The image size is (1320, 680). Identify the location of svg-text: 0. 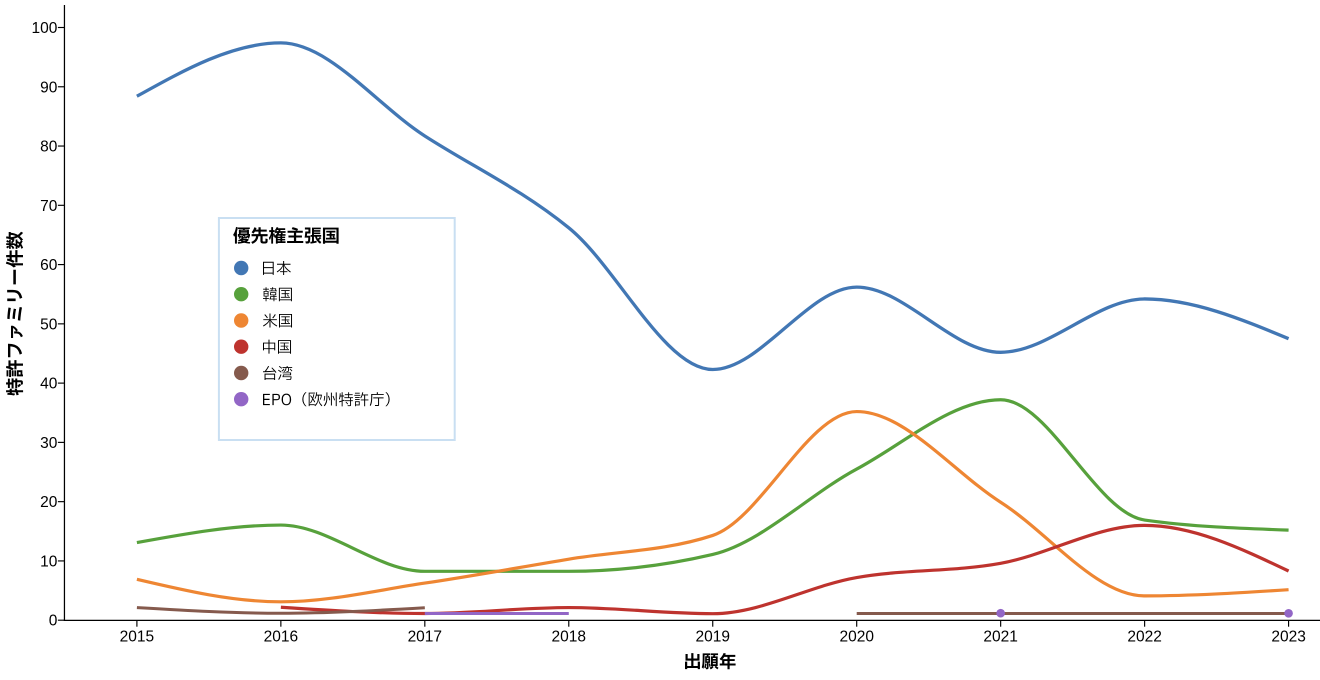
(53, 621).